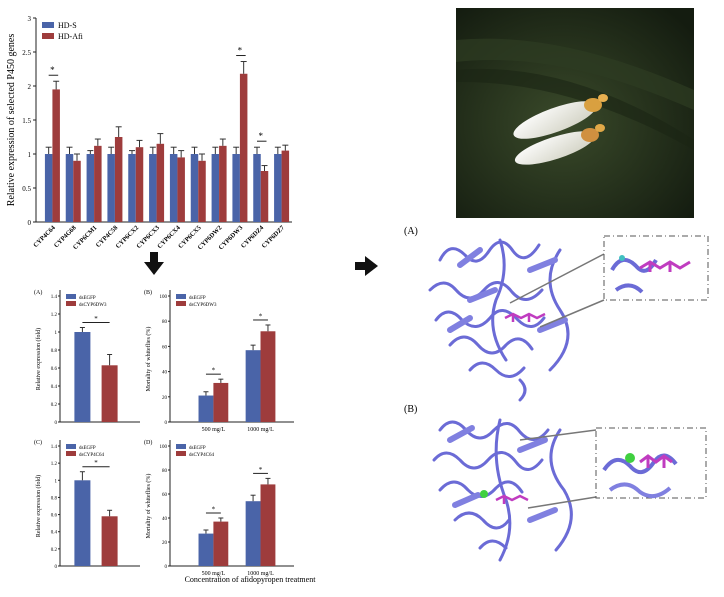  I want to click on legend-swatch-hd-s, so click(48, 25).